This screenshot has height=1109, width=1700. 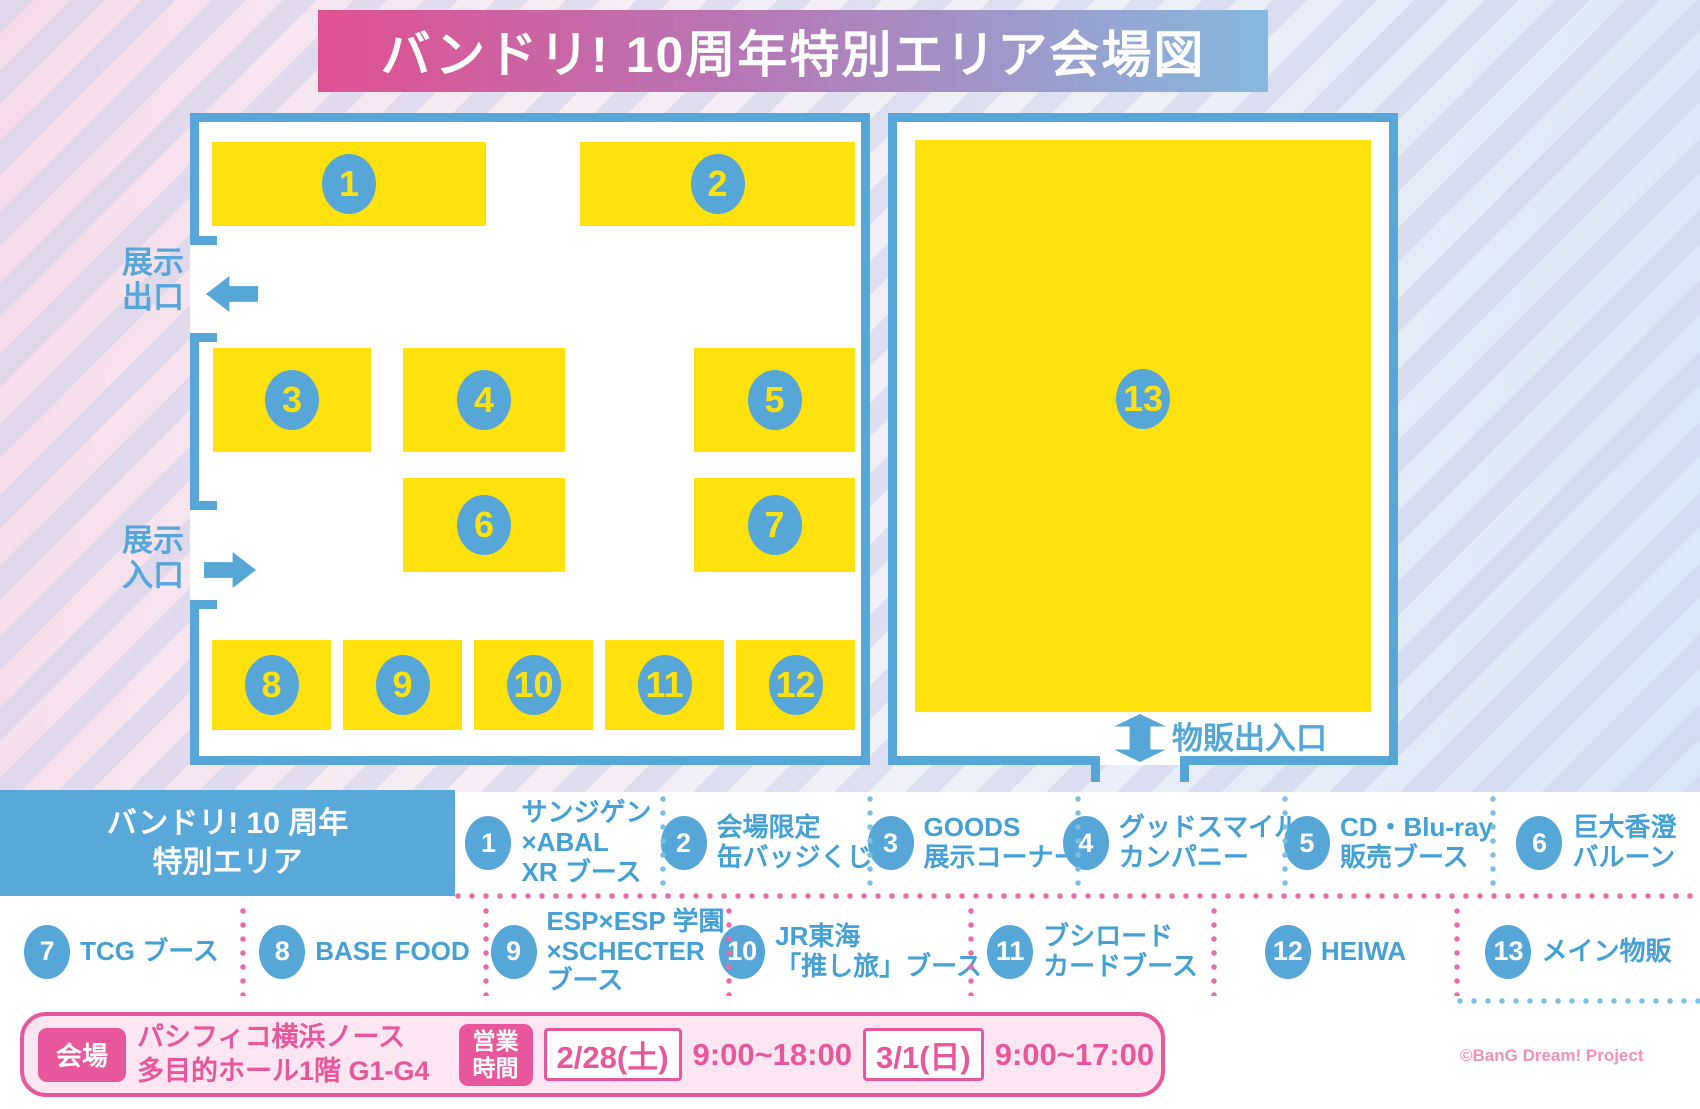 What do you see at coordinates (1552, 1055) in the screenshot?
I see `copyright-notice: ©BanG Dream! Project` at bounding box center [1552, 1055].